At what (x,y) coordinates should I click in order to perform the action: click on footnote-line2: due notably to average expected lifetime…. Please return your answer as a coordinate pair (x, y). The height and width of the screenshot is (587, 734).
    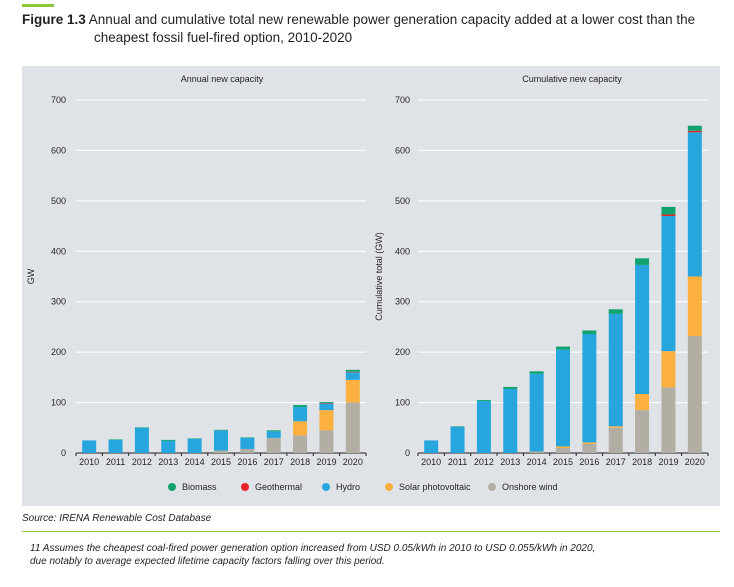
    Looking at the image, I should click on (207, 561).